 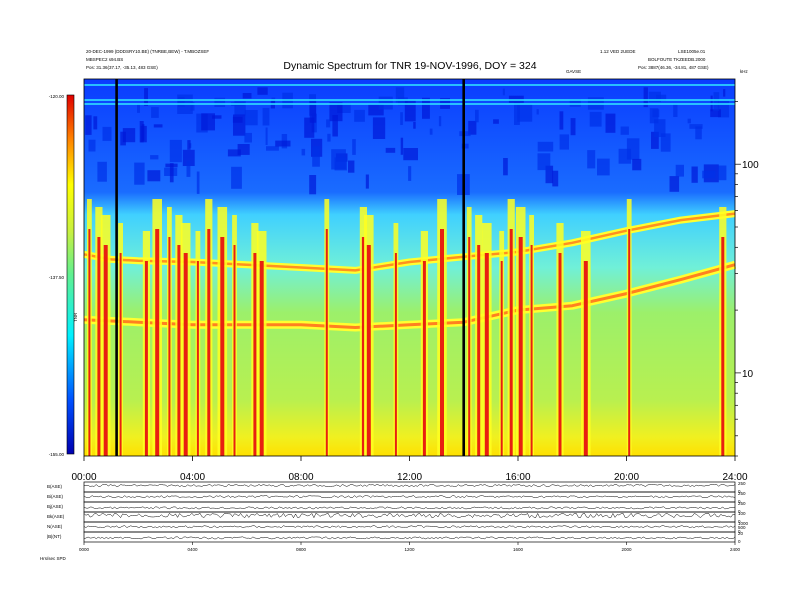 I want to click on x-tick-label: 04:00, so click(x=192, y=477).